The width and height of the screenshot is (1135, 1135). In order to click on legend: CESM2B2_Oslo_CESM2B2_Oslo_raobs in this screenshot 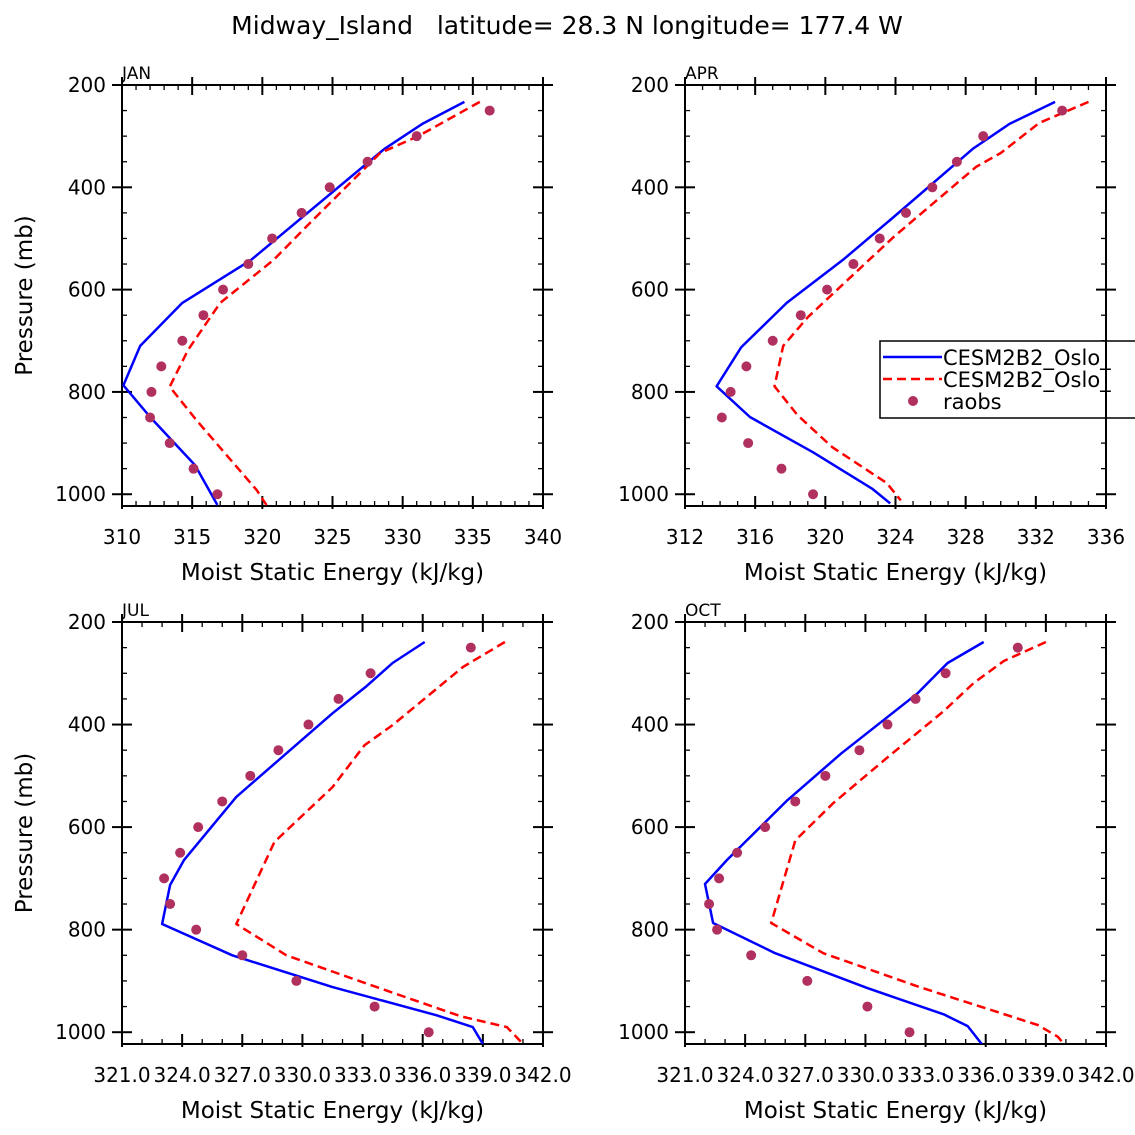, I will do `click(1007, 379)`.